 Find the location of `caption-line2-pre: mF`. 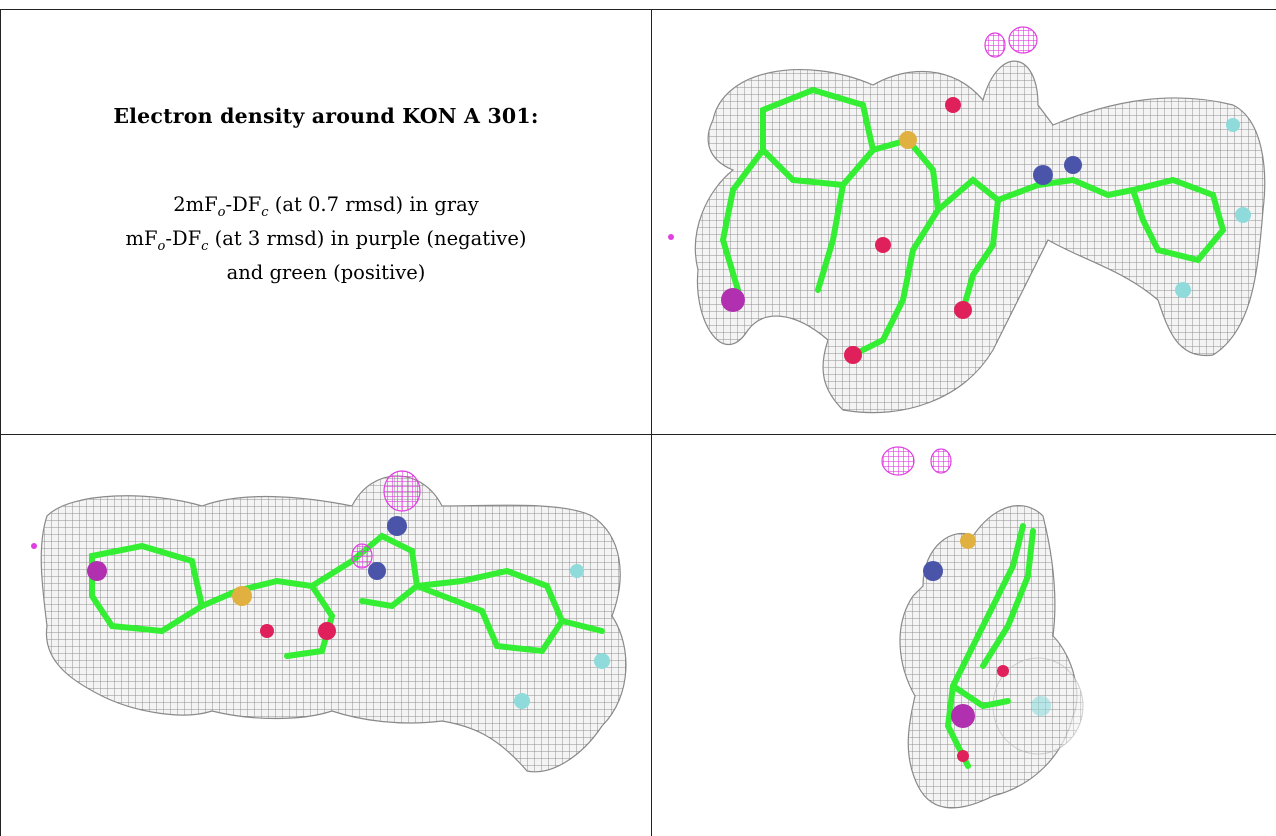

caption-line2-pre: mF is located at coordinates (141, 238).